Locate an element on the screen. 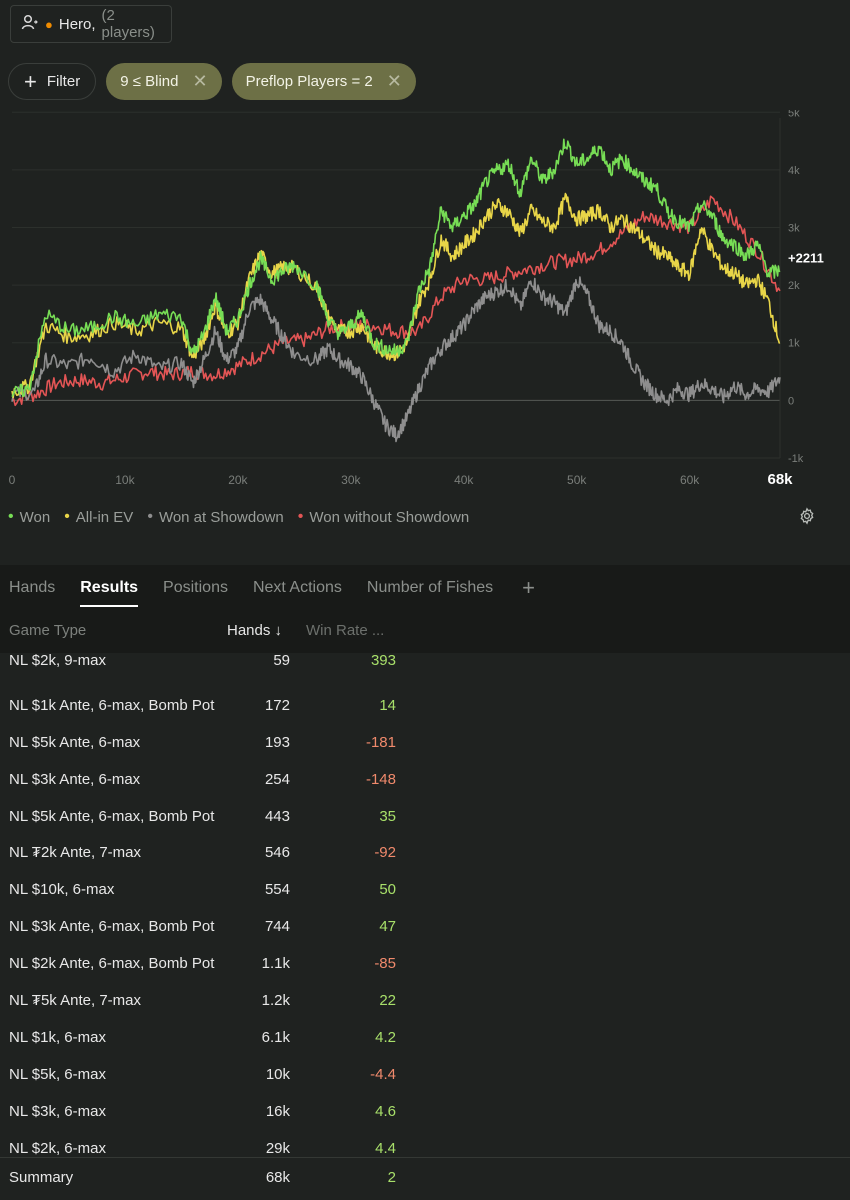 The width and height of the screenshot is (850, 1200). x-tick-label: 10k is located at coordinates (125, 480).